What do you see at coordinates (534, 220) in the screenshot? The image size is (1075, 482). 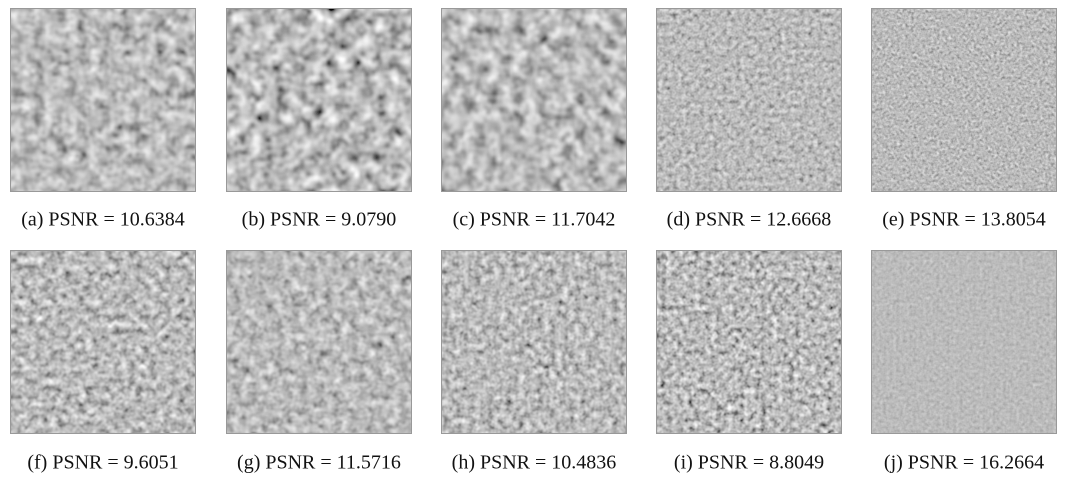 I see `panel-caption: (c) PSNR = 11.7042` at bounding box center [534, 220].